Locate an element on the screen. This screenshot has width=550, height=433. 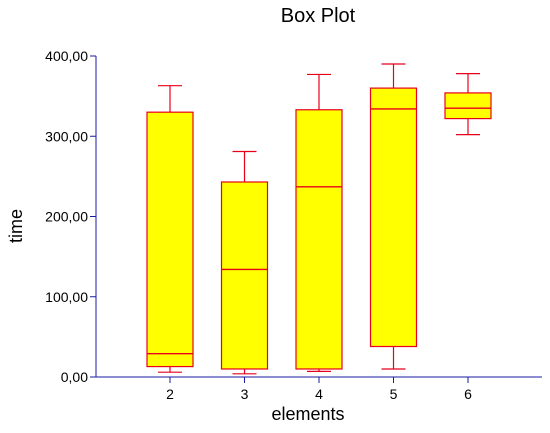
x-axis-label: elements is located at coordinates (307, 414).